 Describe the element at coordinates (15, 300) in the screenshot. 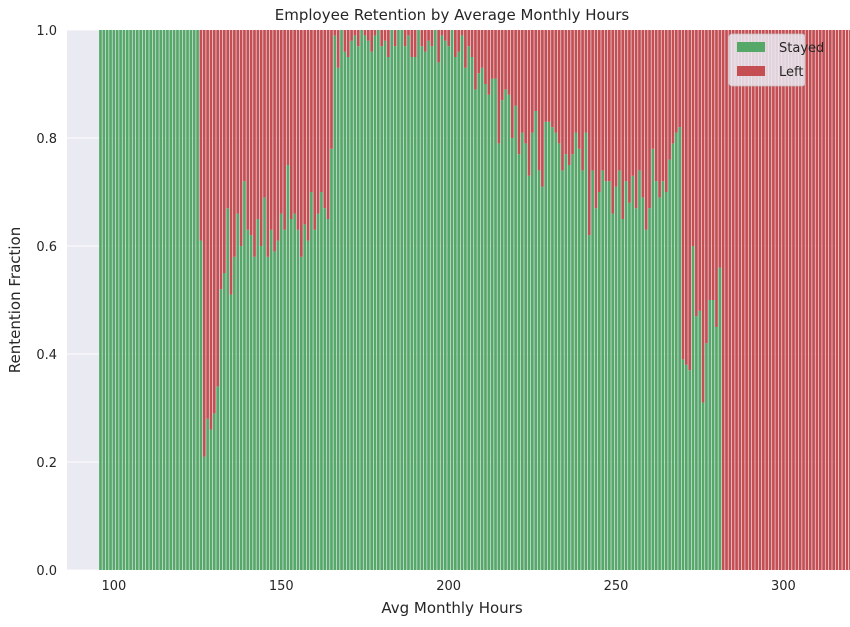

I see `y-axis-label: Rentention Fraction` at that location.